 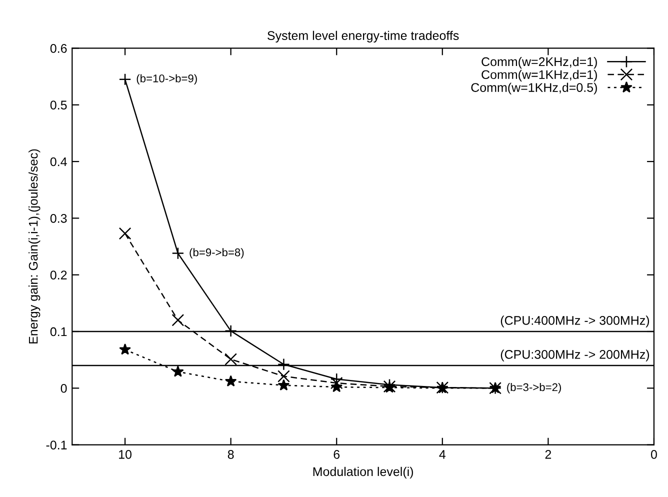 I want to click on x-axis-title: Modulation level(i), so click(x=363, y=472).